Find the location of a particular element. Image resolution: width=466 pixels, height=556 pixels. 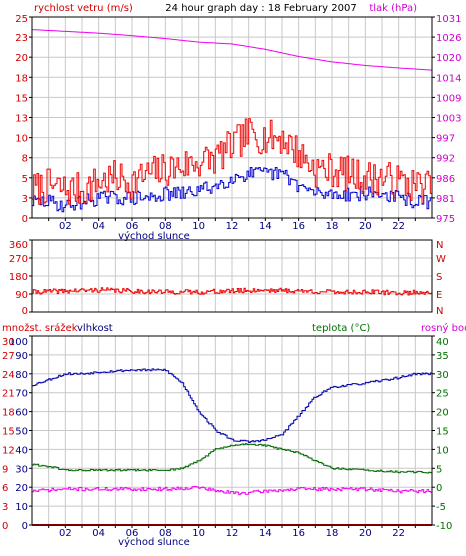

wind-speed-tick-label: 10 is located at coordinates (21, 139).